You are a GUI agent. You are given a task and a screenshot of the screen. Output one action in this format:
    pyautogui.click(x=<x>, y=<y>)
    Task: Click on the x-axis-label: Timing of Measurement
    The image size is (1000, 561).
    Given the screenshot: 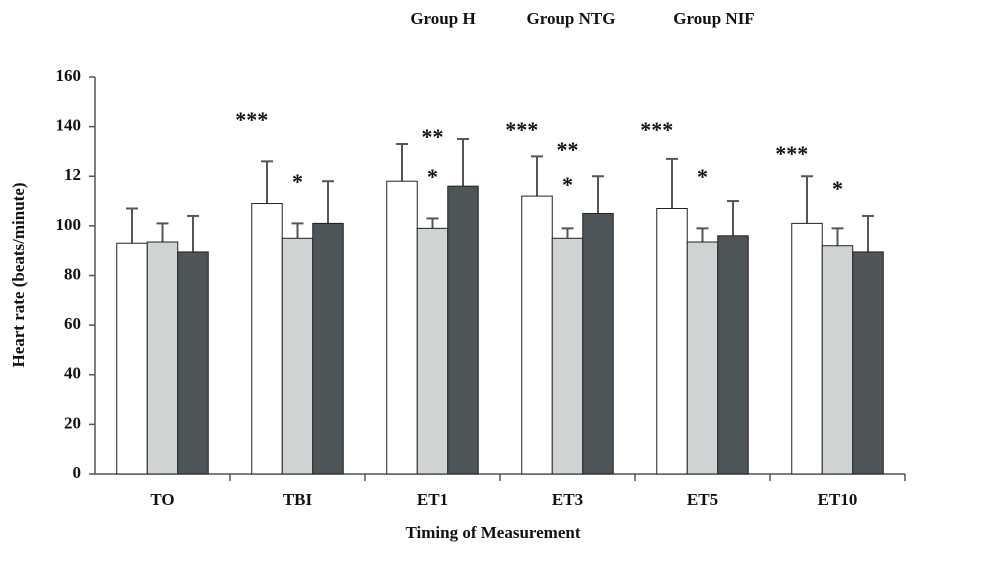 What is the action you would take?
    pyautogui.click(x=492, y=532)
    